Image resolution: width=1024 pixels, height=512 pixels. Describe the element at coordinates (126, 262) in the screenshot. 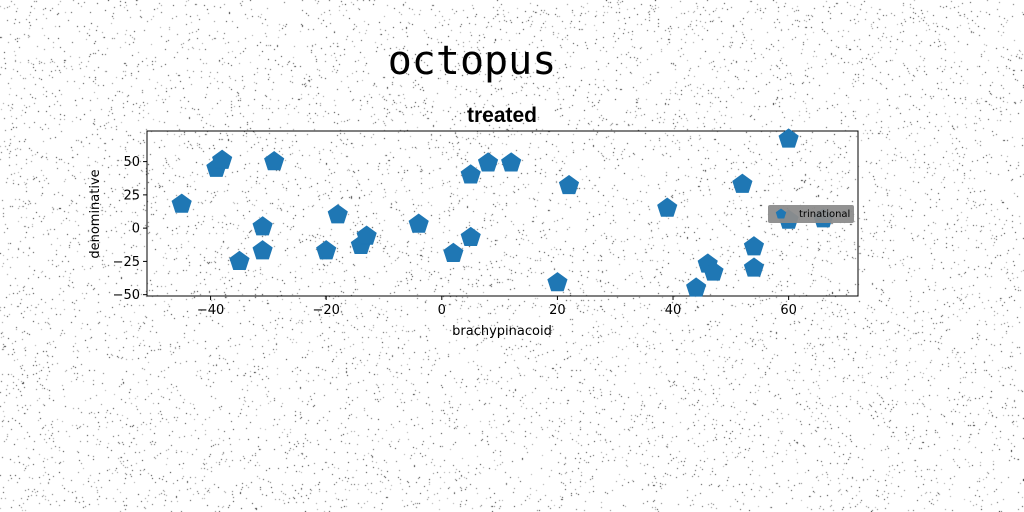

I see `y-tick-label: −25` at that location.